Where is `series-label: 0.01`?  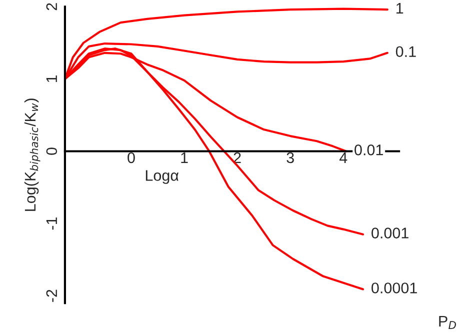
series-label: 0.01 is located at coordinates (368, 150).